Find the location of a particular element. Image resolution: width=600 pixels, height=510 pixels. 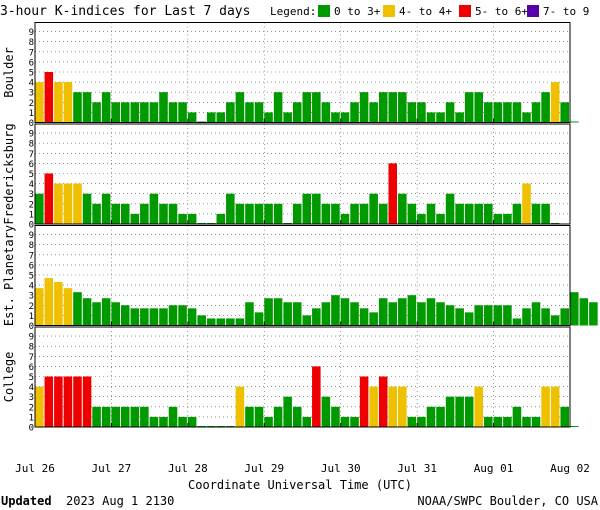

y-tick-label: 6 is located at coordinates (31, 63).